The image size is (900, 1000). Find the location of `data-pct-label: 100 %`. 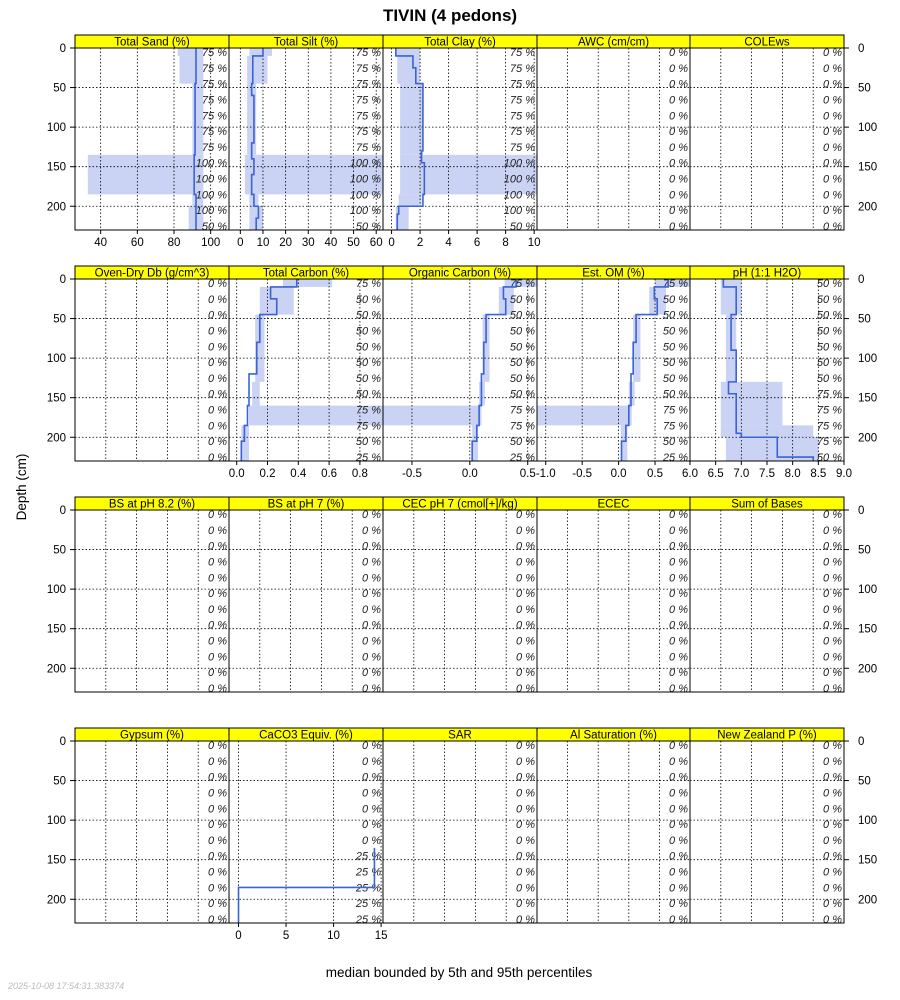

data-pct-label: 100 % is located at coordinates (519, 180).